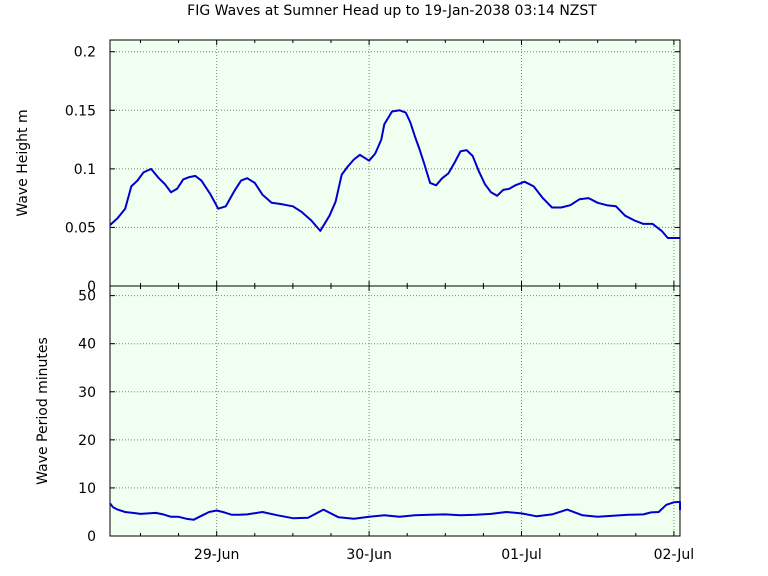 The height and width of the screenshot is (576, 768). What do you see at coordinates (80, 111) in the screenshot?
I see `y-tick-label: 0.15` at bounding box center [80, 111].